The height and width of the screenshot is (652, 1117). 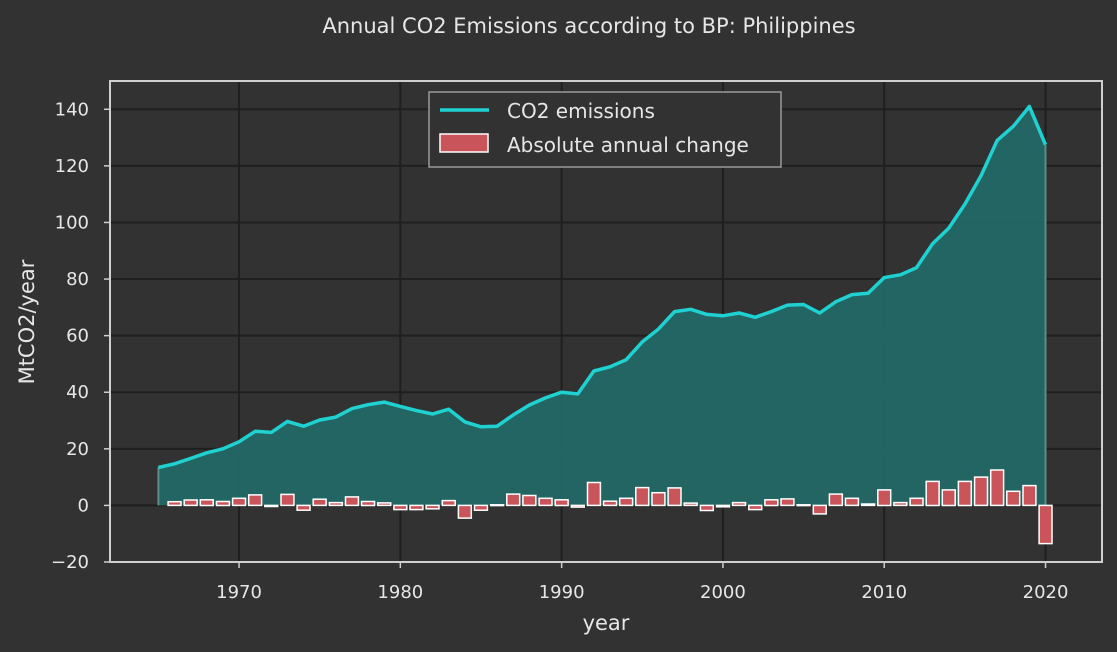 I want to click on legend-label-change: Absolute annual change, so click(x=628, y=145).